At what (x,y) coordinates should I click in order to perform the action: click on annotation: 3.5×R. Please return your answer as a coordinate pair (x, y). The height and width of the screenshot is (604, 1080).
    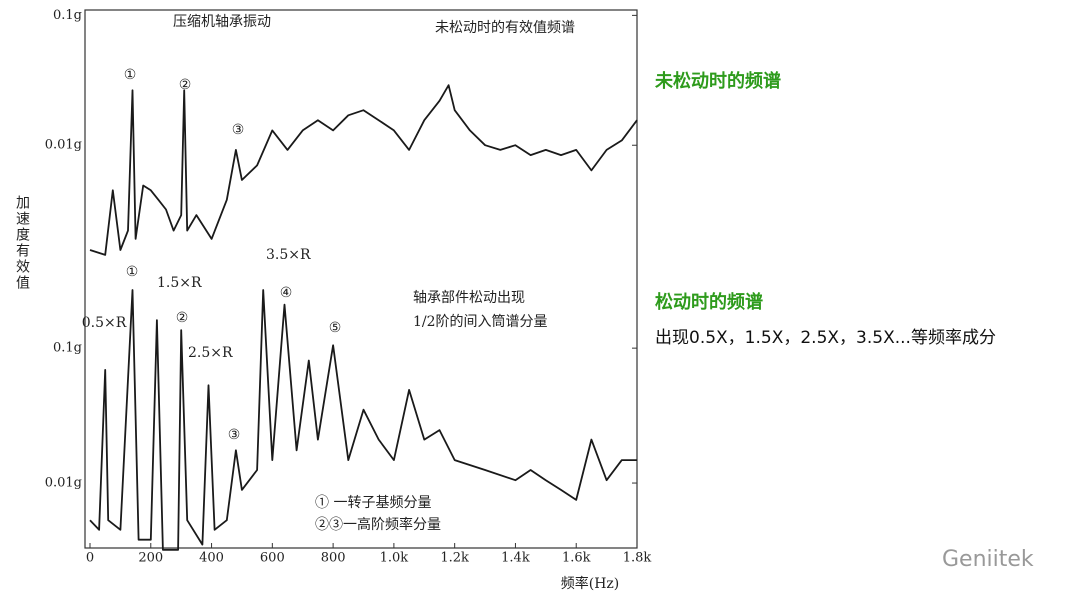
    Looking at the image, I should click on (288, 255).